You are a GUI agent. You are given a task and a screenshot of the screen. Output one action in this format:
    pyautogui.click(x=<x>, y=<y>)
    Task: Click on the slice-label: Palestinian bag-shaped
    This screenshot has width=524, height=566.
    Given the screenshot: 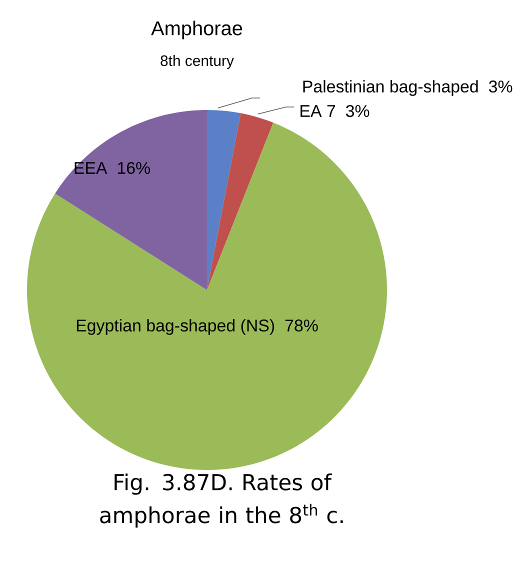 What is the action you would take?
    pyautogui.click(x=390, y=88)
    